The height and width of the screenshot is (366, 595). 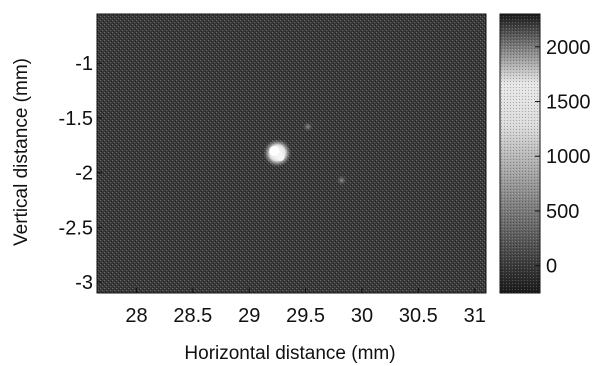 I want to click on x-tick-label: 28.5, so click(x=192, y=316).